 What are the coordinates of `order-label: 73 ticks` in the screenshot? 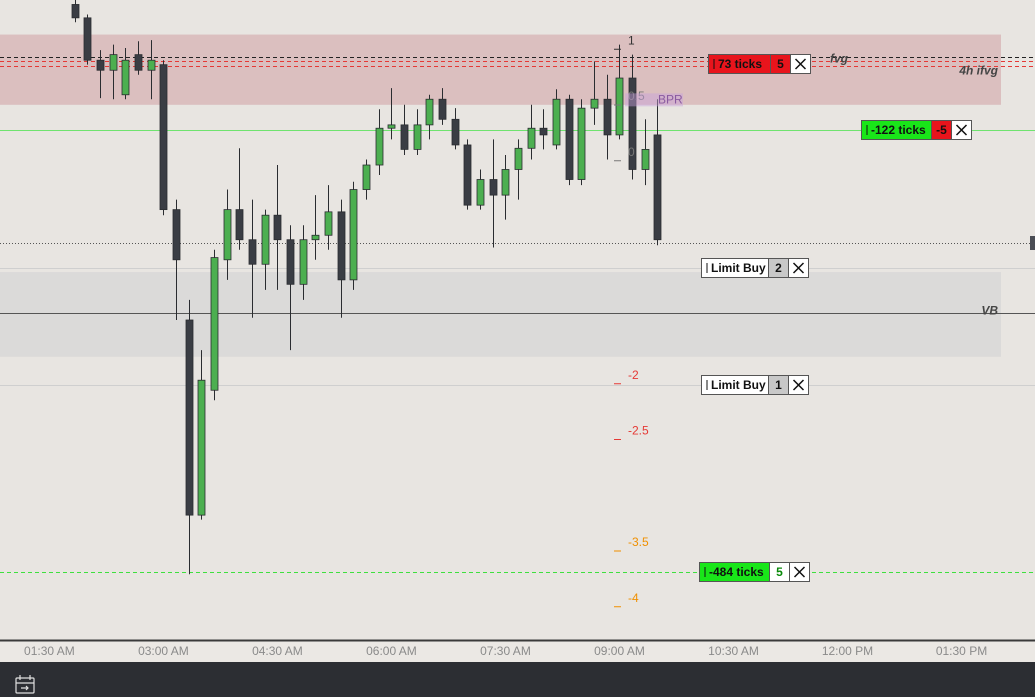 It's located at (740, 64).